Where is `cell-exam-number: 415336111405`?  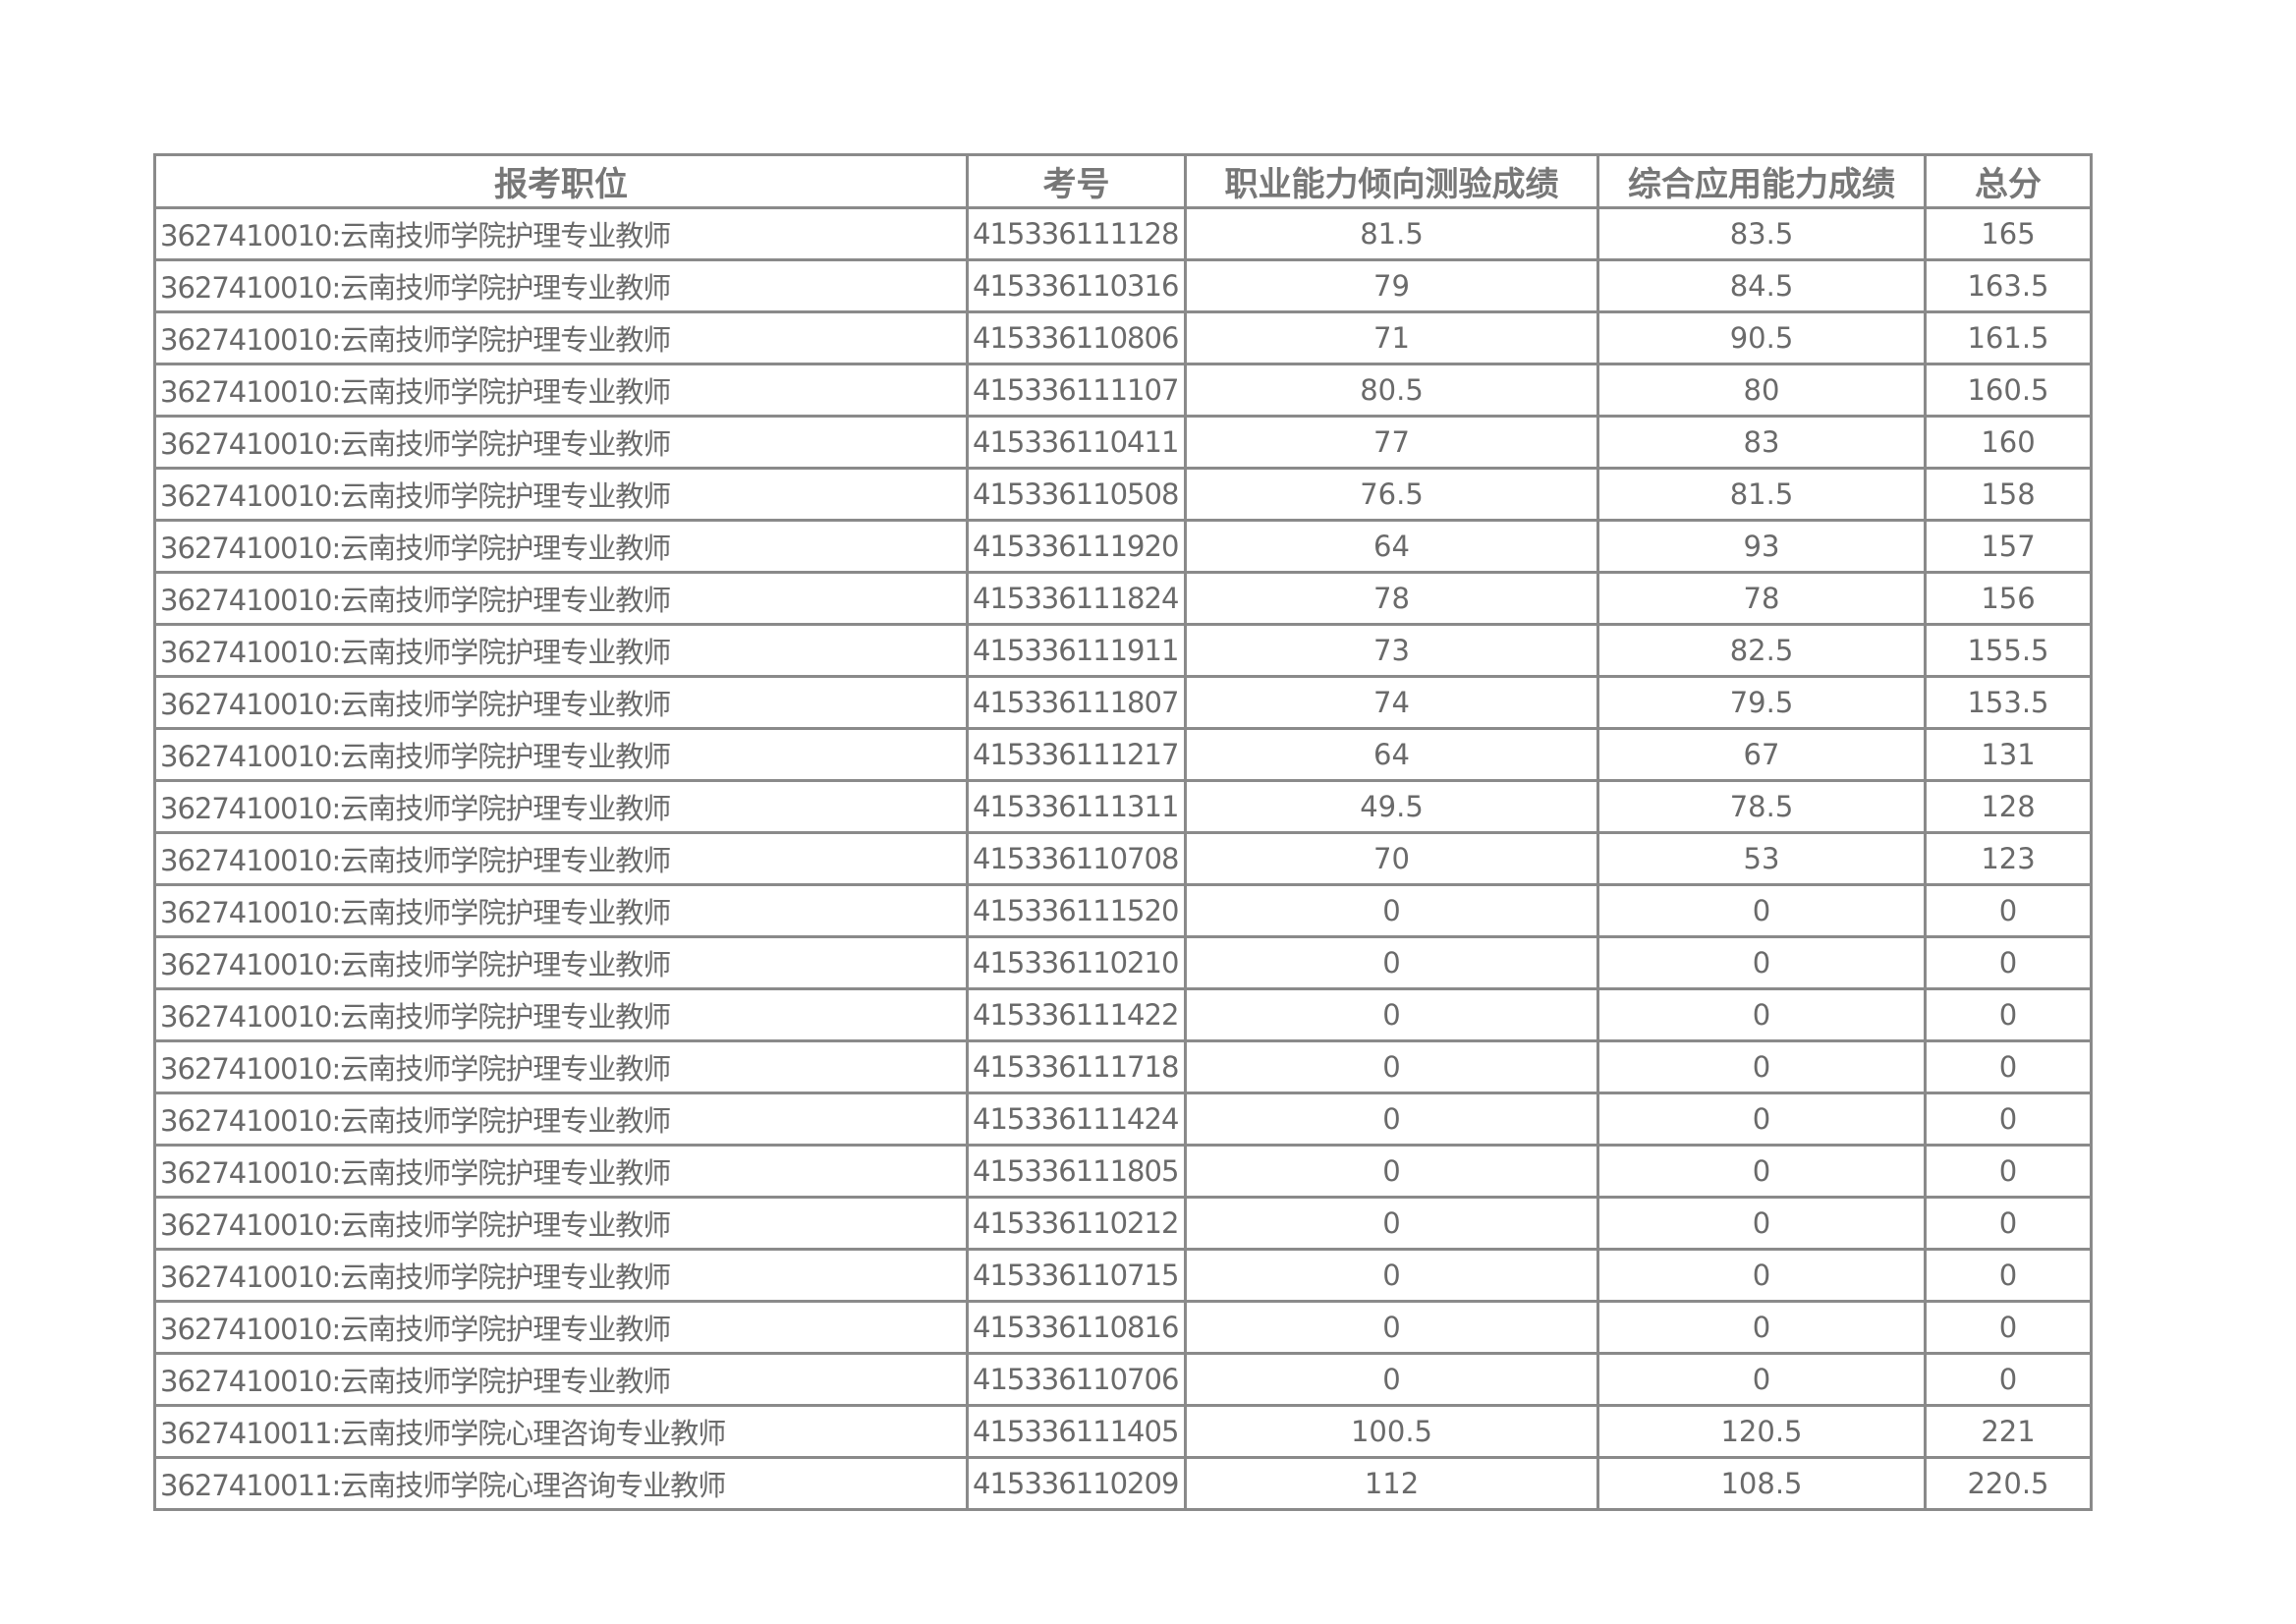
cell-exam-number: 415336111405 is located at coordinates (1076, 1431).